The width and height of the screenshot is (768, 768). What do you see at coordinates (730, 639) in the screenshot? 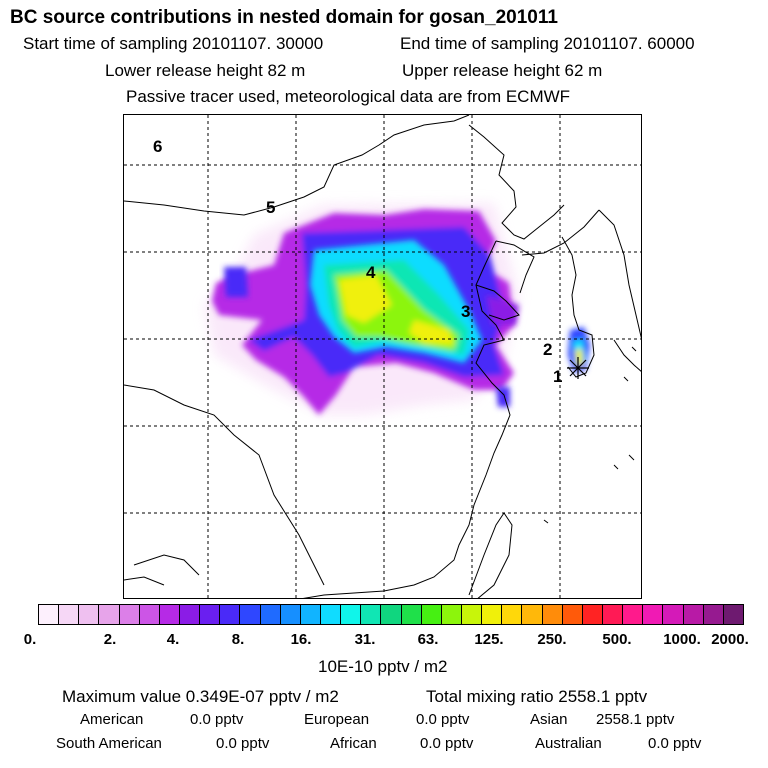
I see `colorbar-tick: 2000.` at bounding box center [730, 639].